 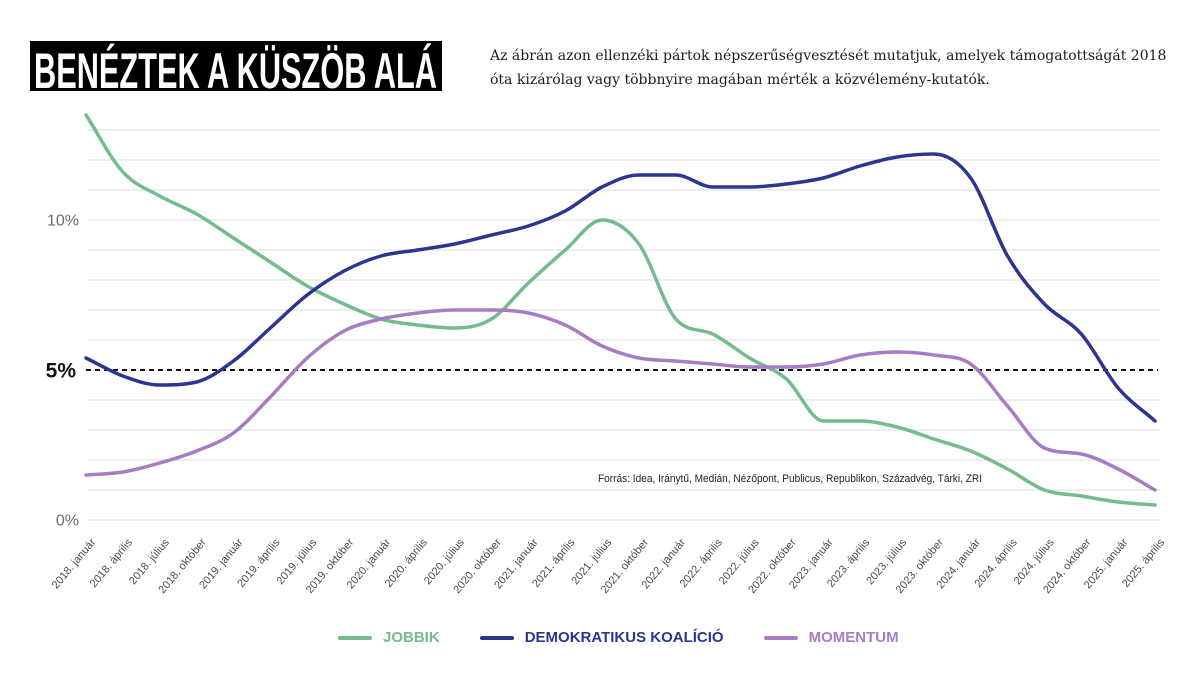 I want to click on y-tick-label: 5%, so click(x=61, y=370).